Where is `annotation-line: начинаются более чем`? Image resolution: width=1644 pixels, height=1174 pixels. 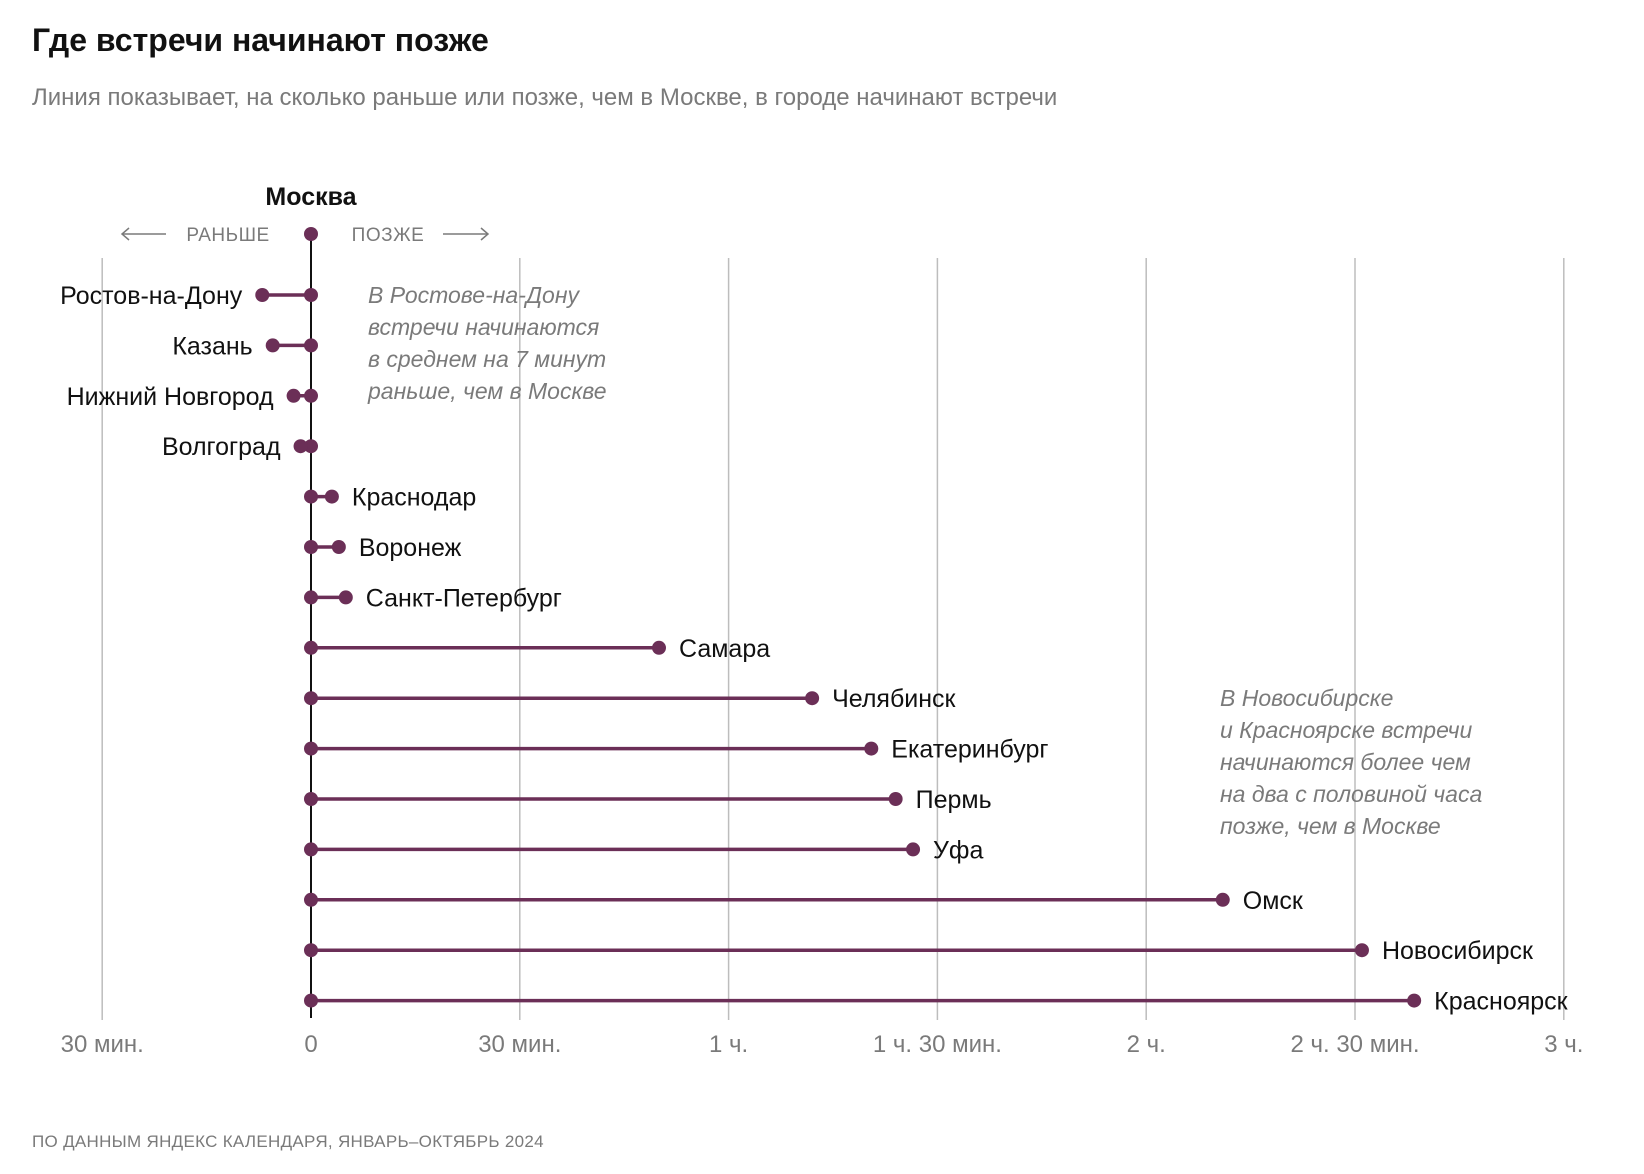
annotation-line: начинаются более чем is located at coordinates (1345, 762).